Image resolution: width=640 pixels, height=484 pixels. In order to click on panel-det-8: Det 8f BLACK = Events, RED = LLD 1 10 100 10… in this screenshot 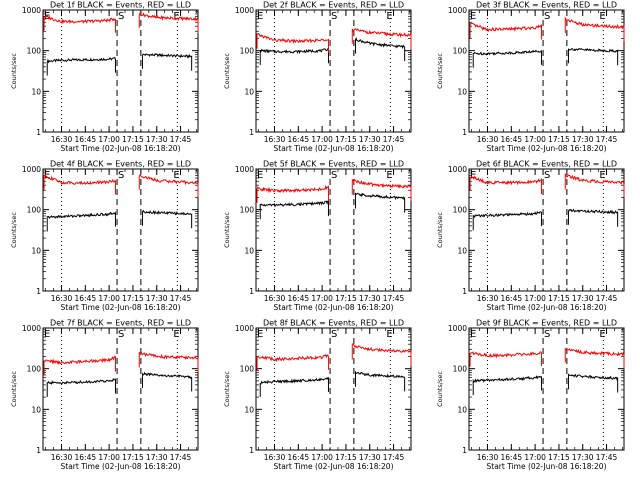, I will do `click(317, 395)`.